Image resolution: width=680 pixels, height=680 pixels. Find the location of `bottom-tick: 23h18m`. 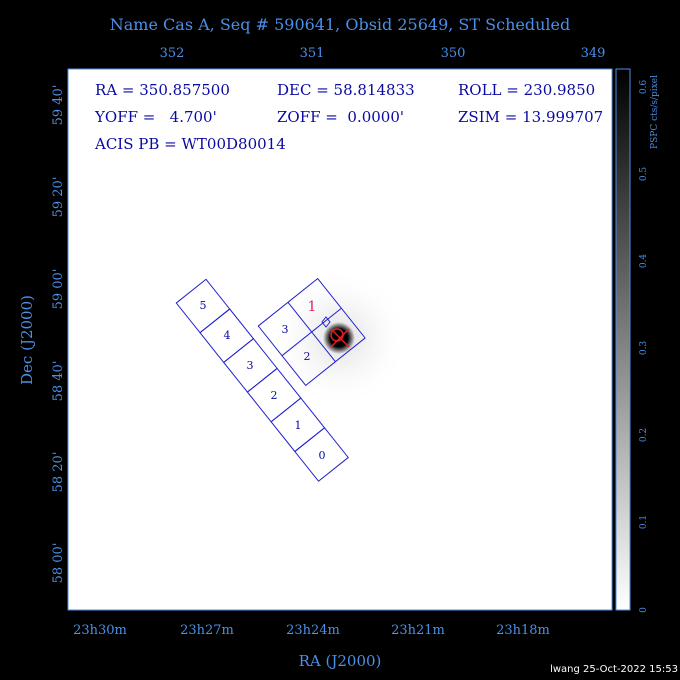

bottom-tick: 23h18m is located at coordinates (523, 630).